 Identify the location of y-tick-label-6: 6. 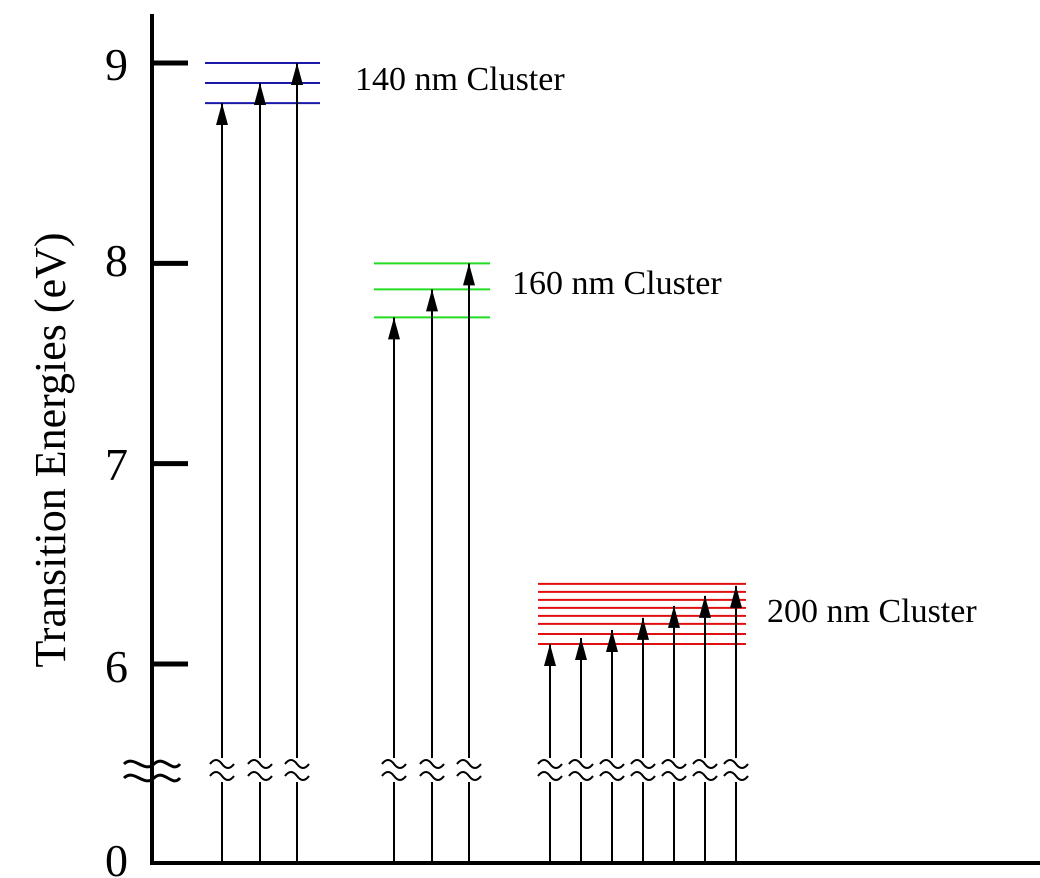
(116, 666).